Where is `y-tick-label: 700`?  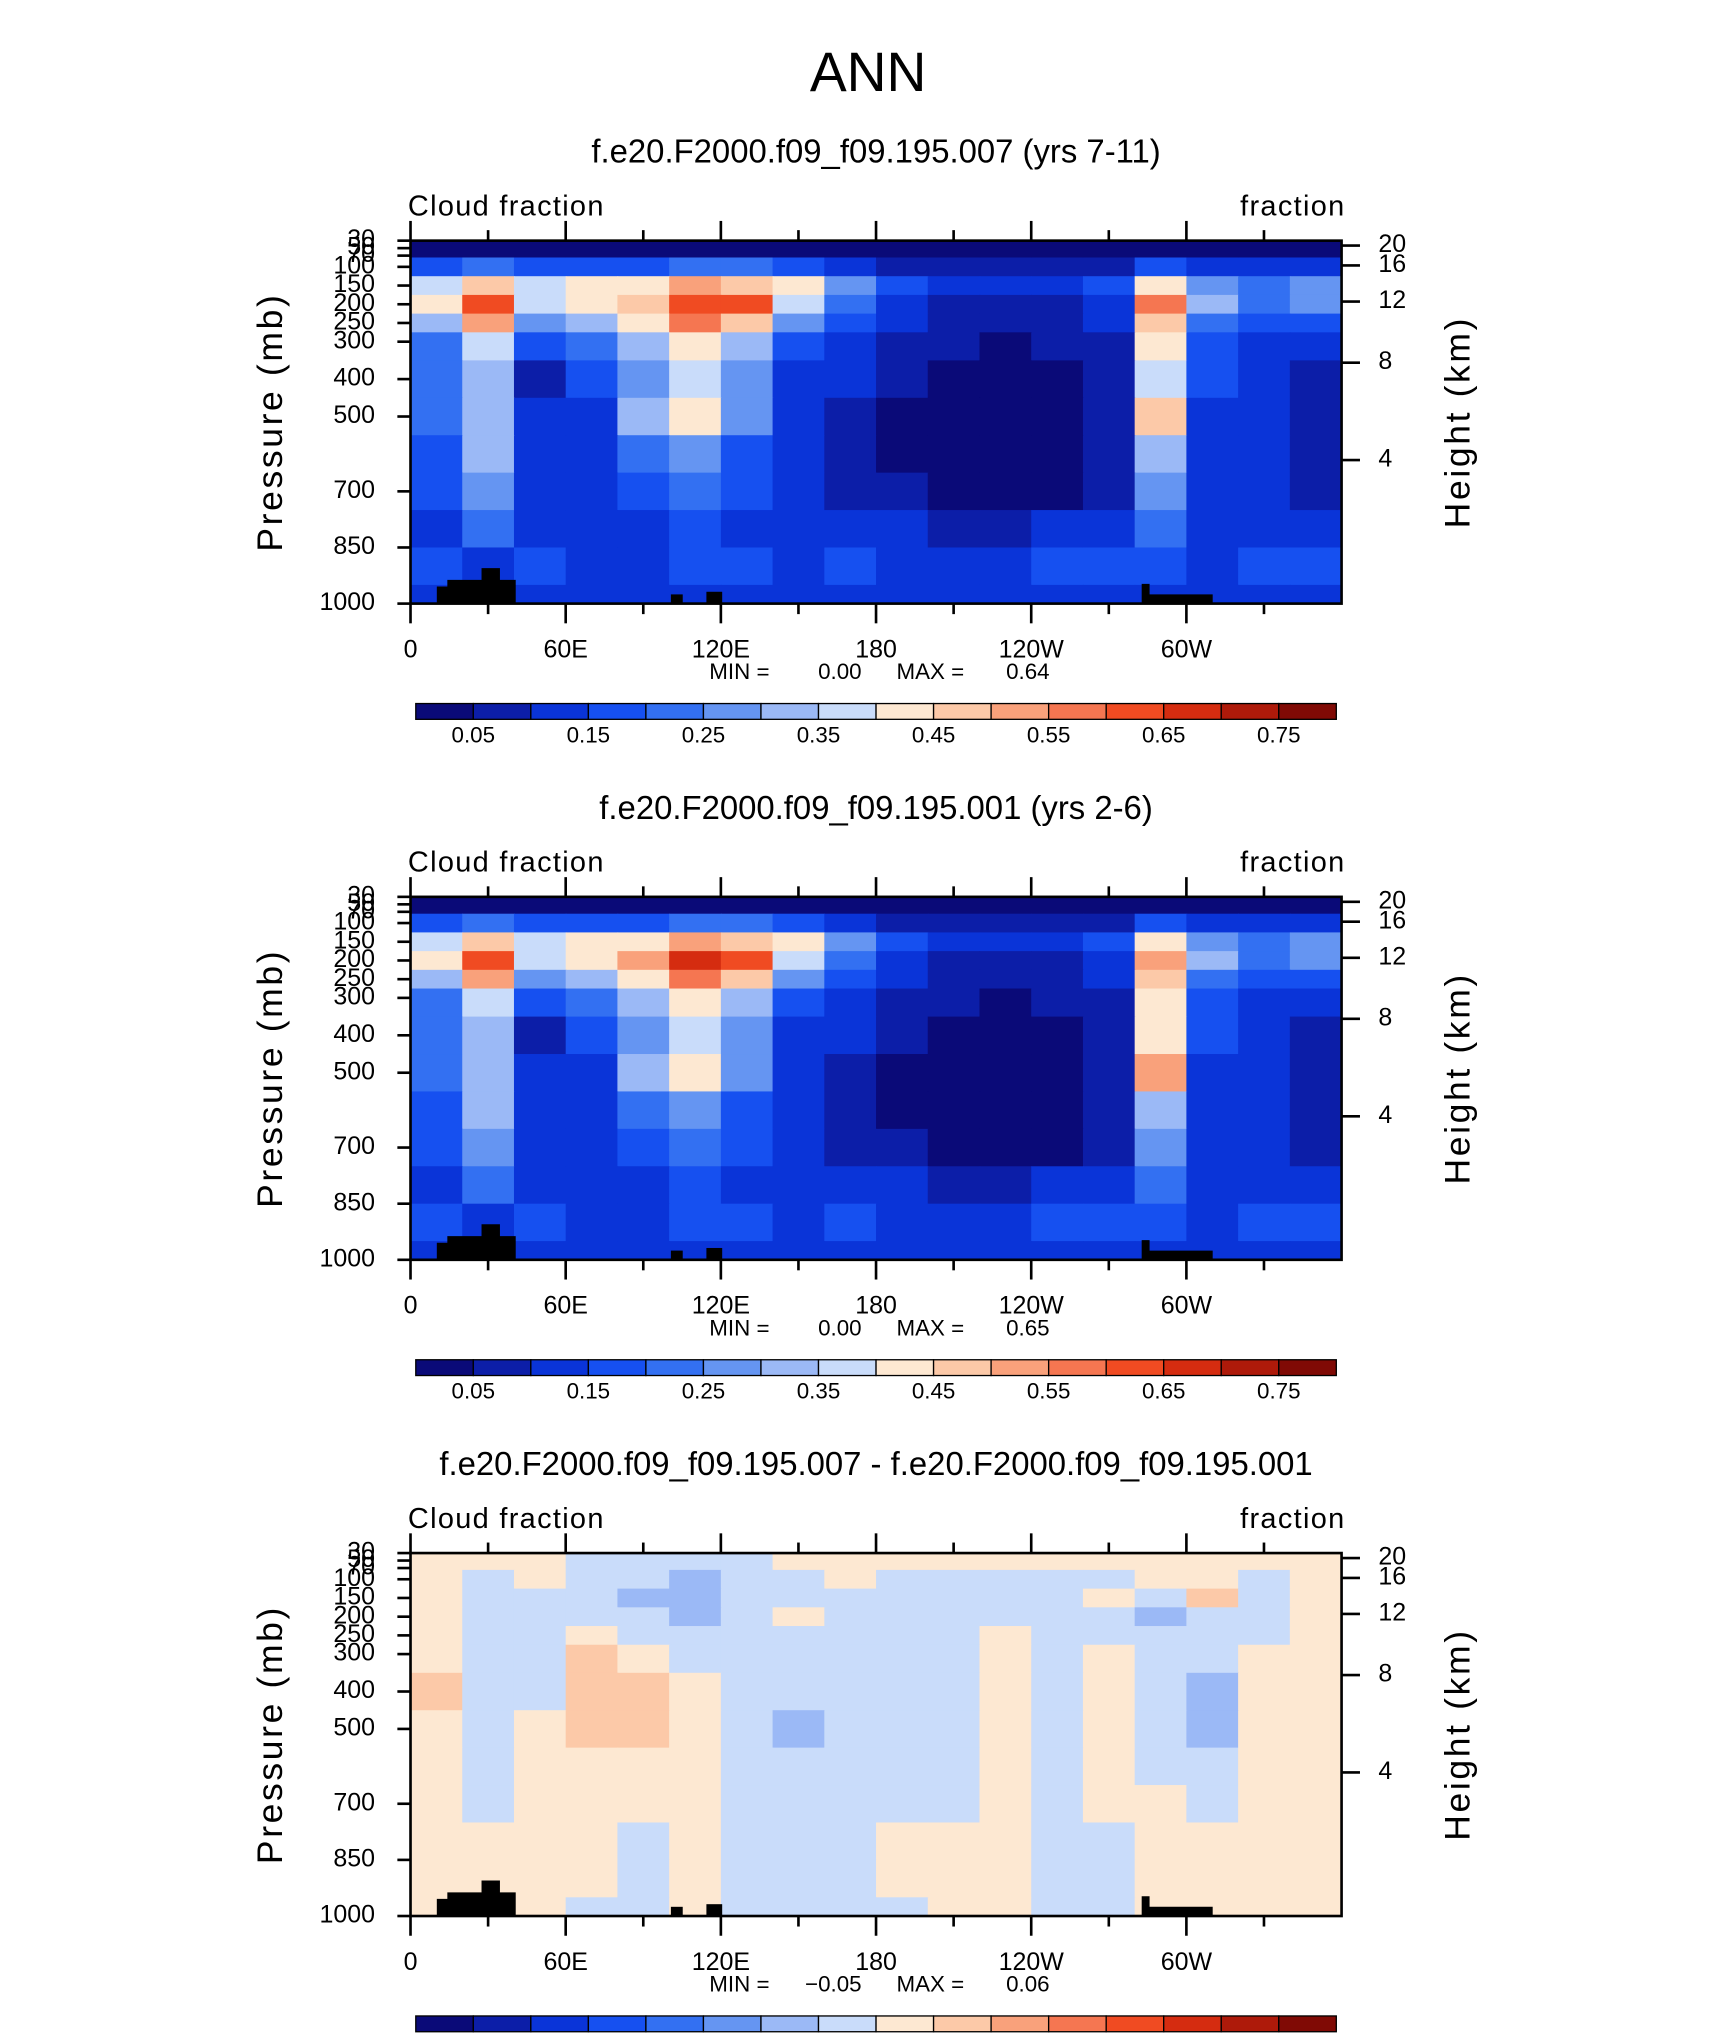 y-tick-label: 700 is located at coordinates (354, 1146).